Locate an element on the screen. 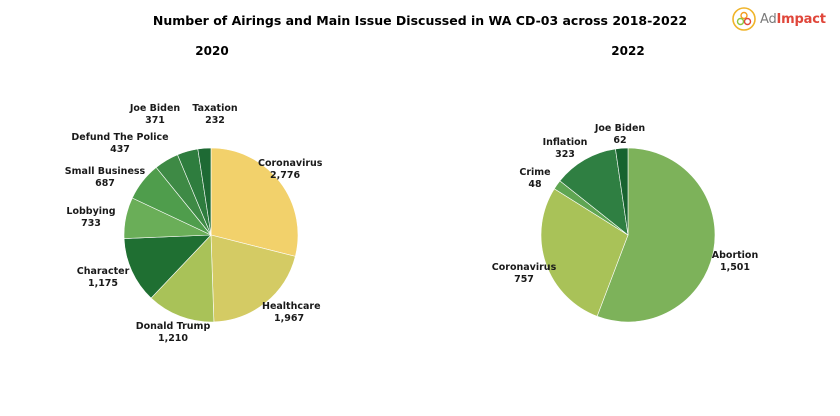 This screenshot has width=840, height=416. slice-value-2020-character: 1,175 is located at coordinates (103, 283).